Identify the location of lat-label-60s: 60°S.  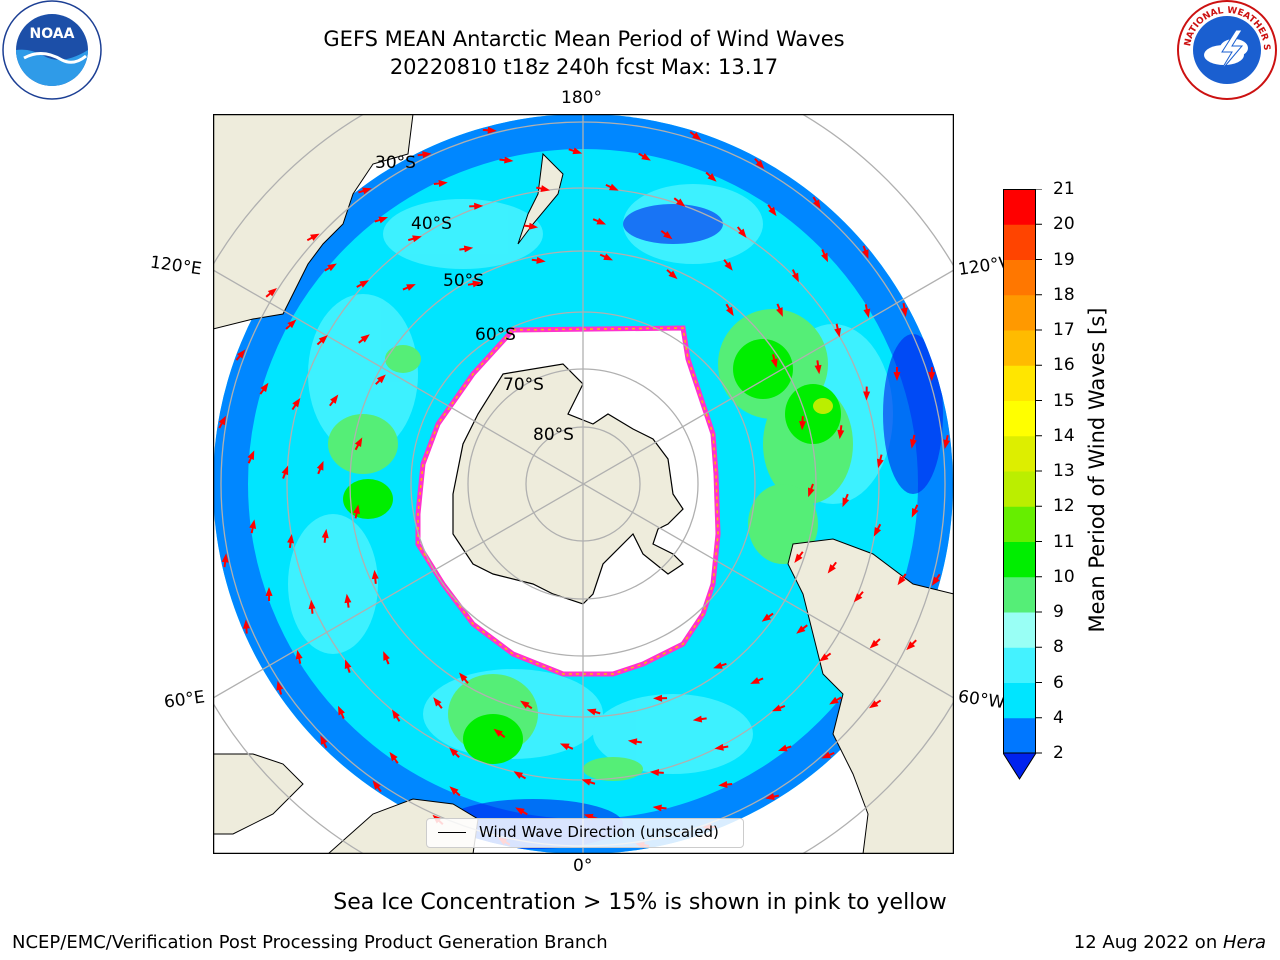
(495, 335).